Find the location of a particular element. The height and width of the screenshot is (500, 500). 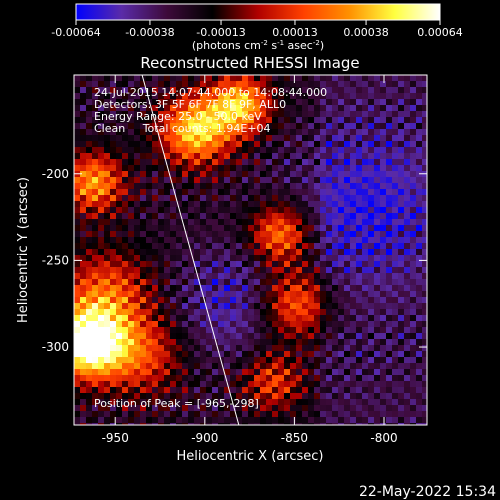

colorbar-tick-label: -0.00013 is located at coordinates (220, 32).